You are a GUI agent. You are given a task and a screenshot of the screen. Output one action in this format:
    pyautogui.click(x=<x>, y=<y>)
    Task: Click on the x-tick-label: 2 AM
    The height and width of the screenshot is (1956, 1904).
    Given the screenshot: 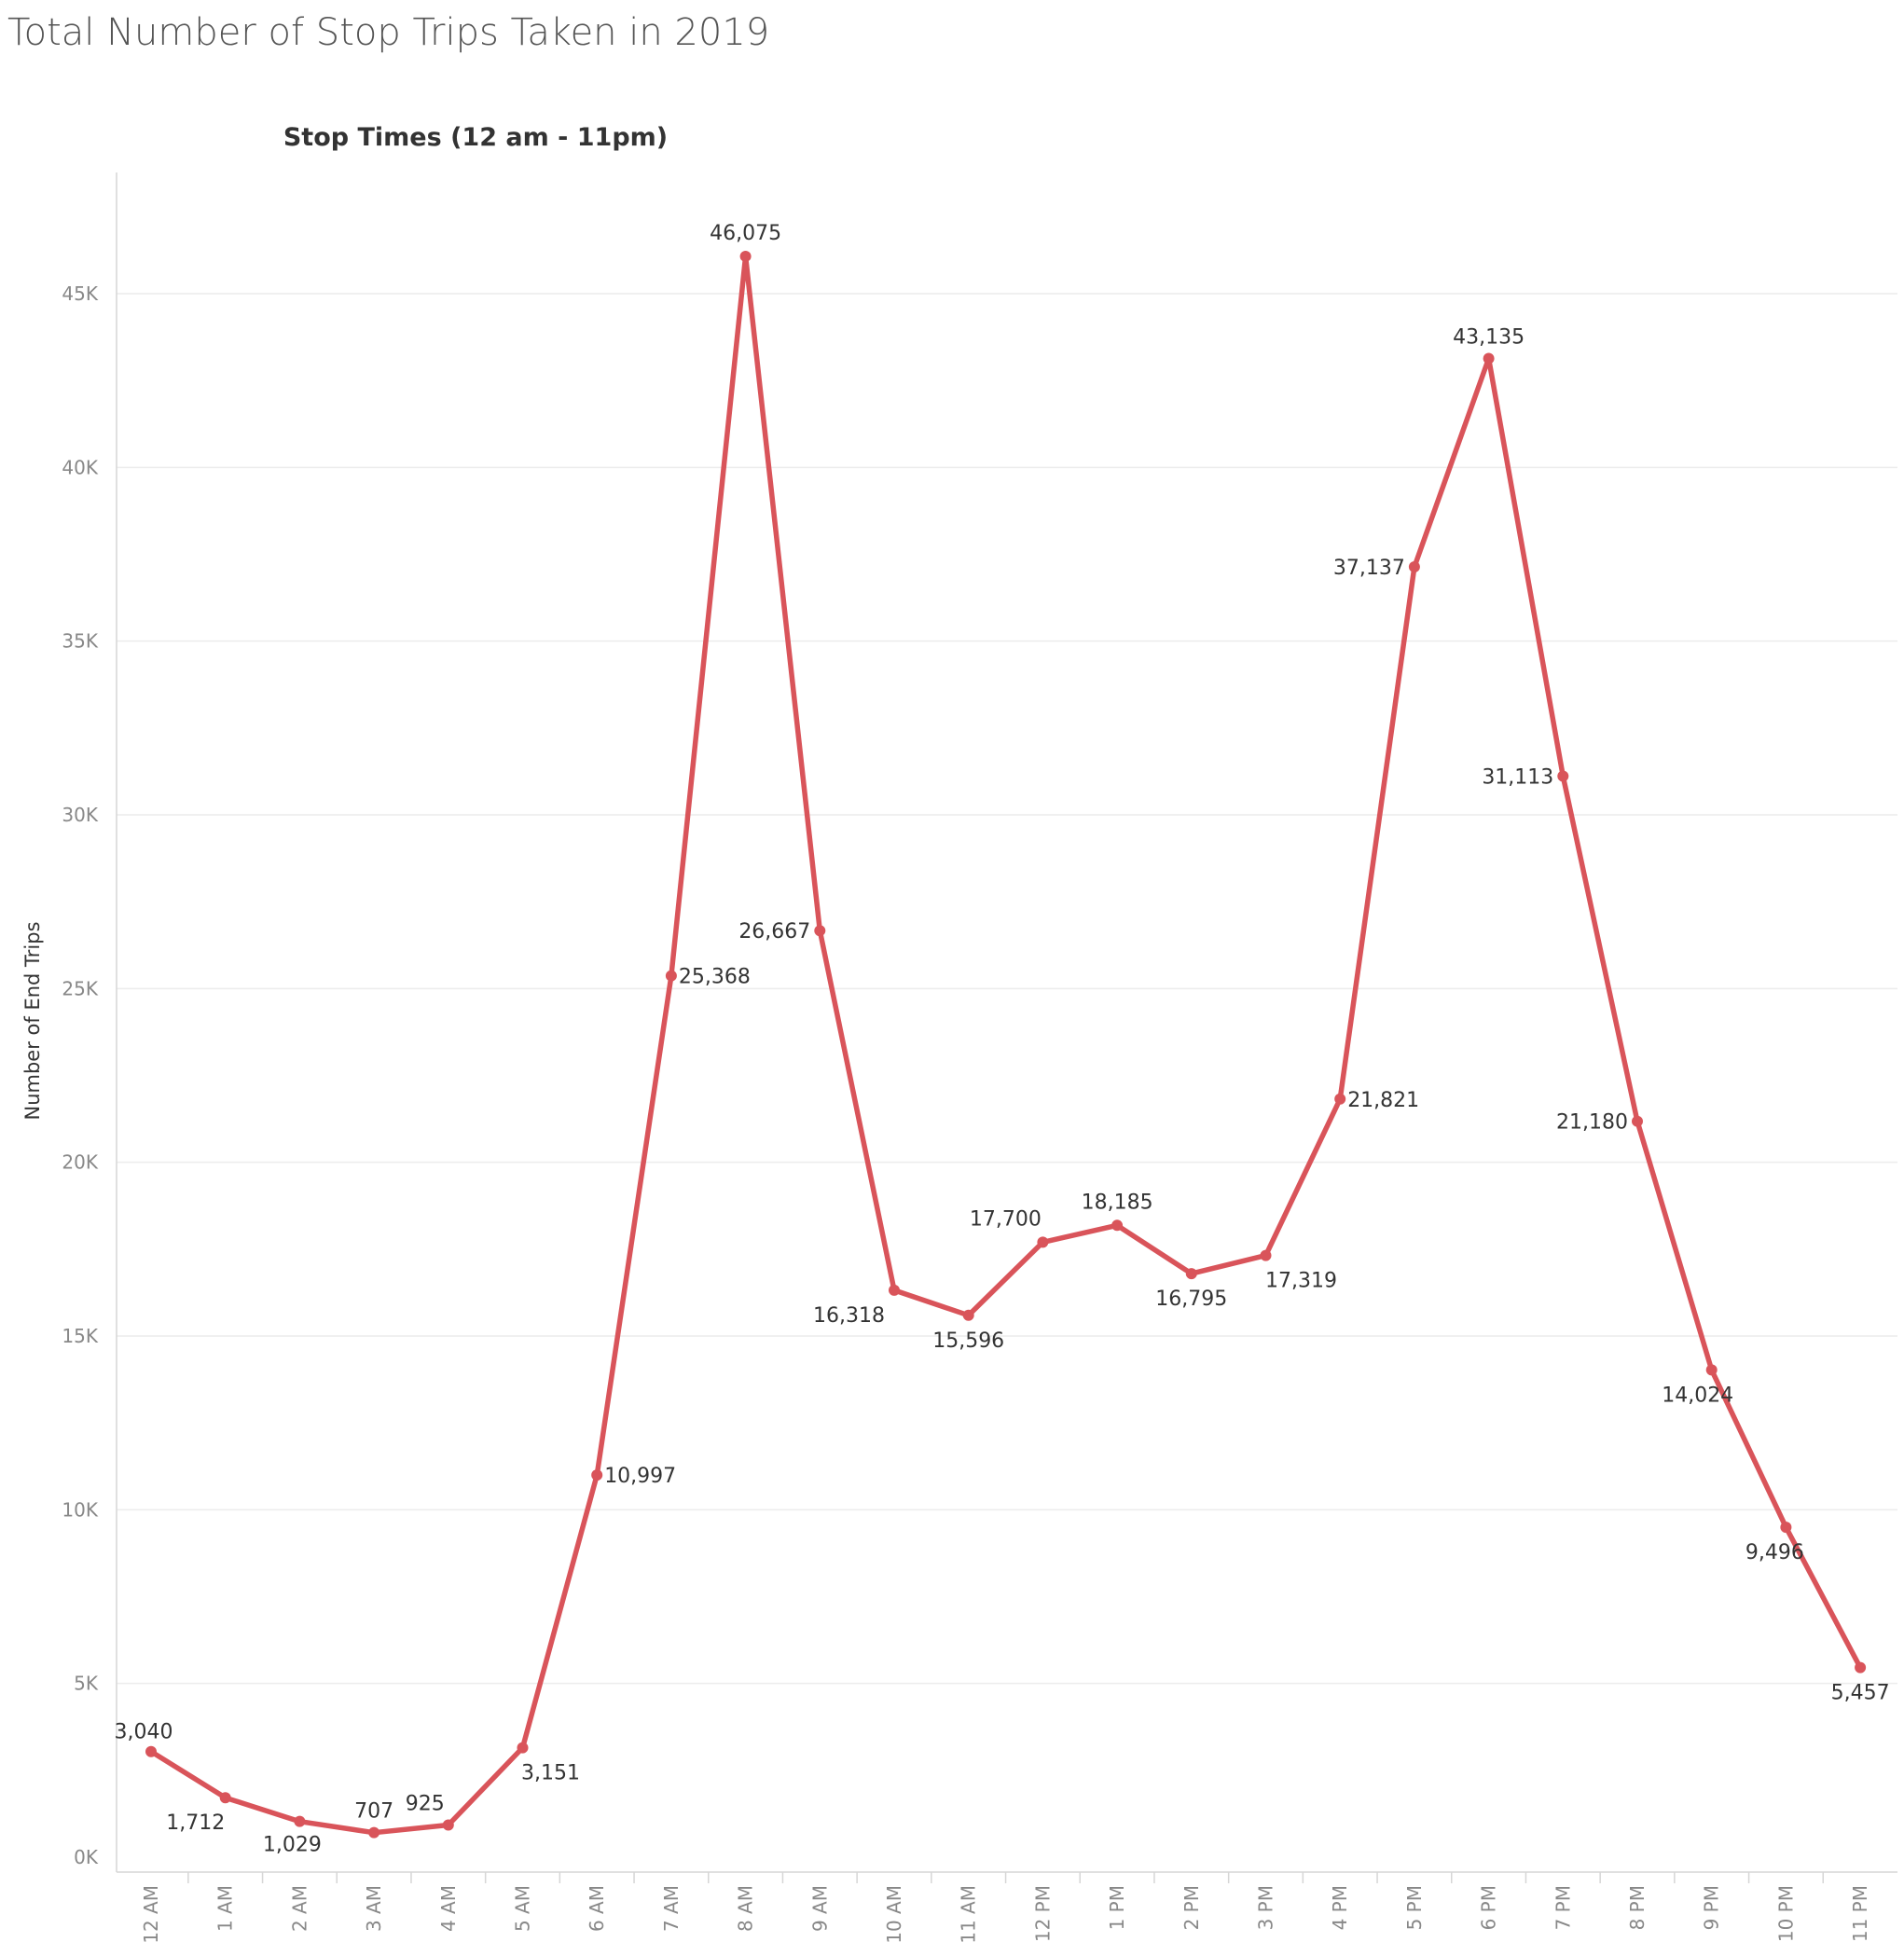 What is the action you would take?
    pyautogui.click(x=299, y=1908)
    